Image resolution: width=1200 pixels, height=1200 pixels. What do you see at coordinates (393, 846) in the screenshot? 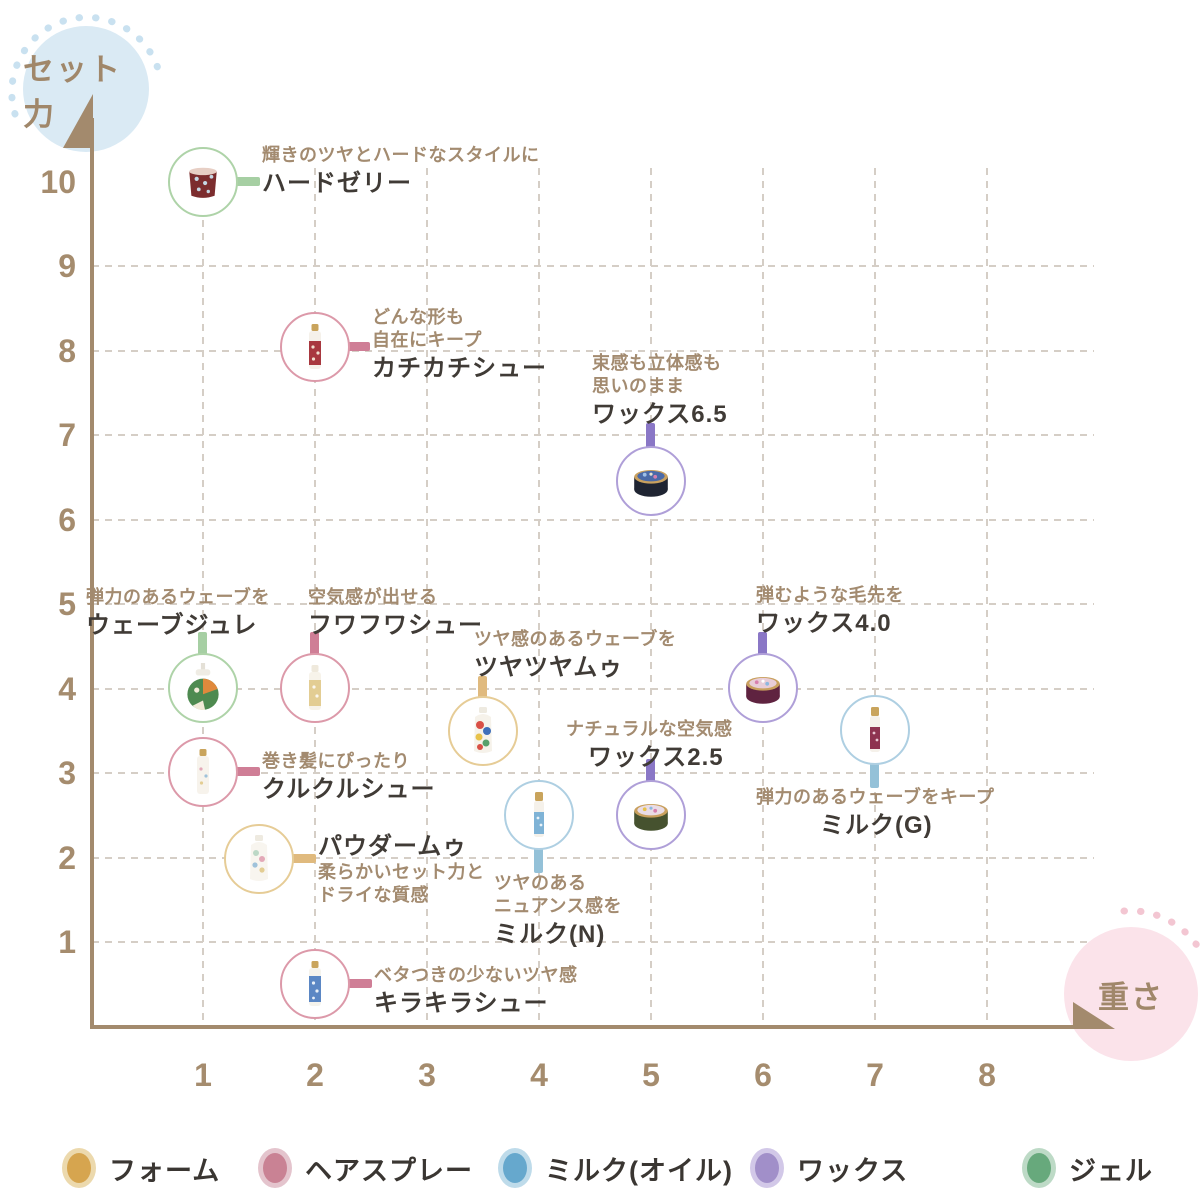
I see `product-name: パウダームゥ` at bounding box center [393, 846].